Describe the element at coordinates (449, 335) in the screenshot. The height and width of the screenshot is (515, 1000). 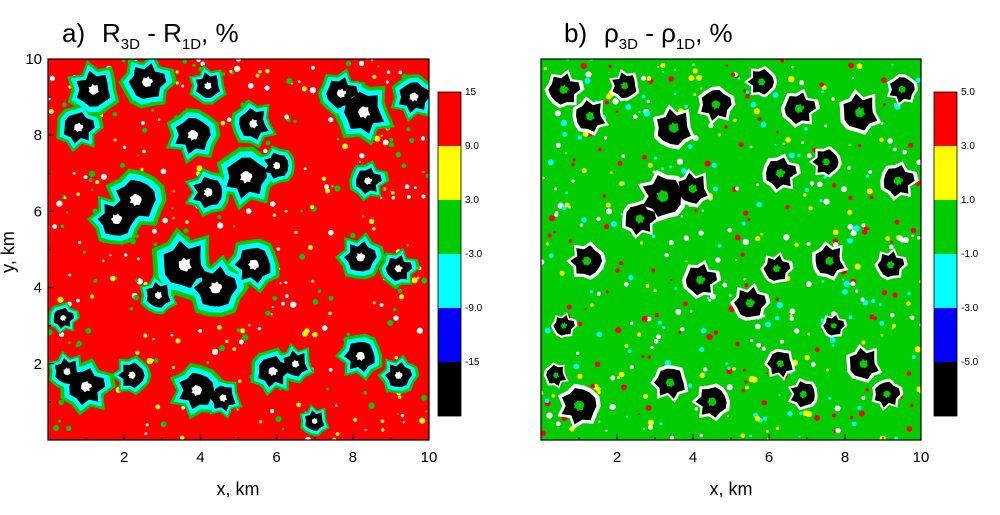
I see `colorbar-swatch` at that location.